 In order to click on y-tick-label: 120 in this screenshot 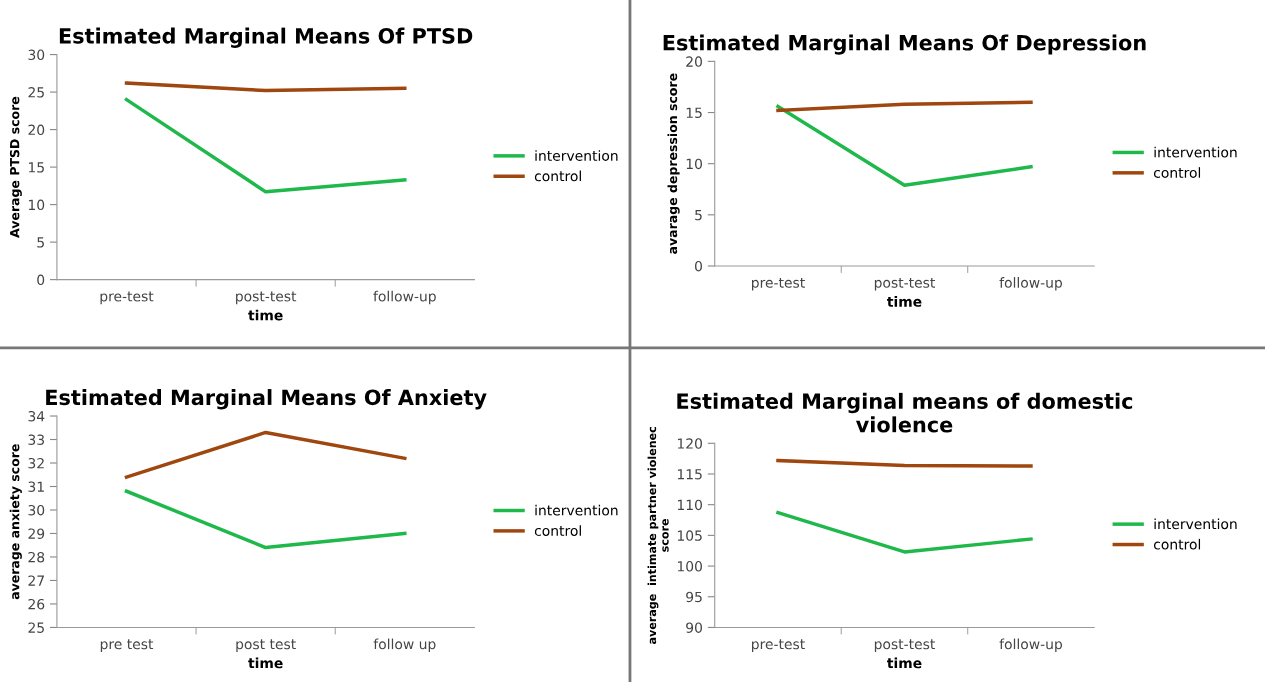, I will do `click(689, 443)`.